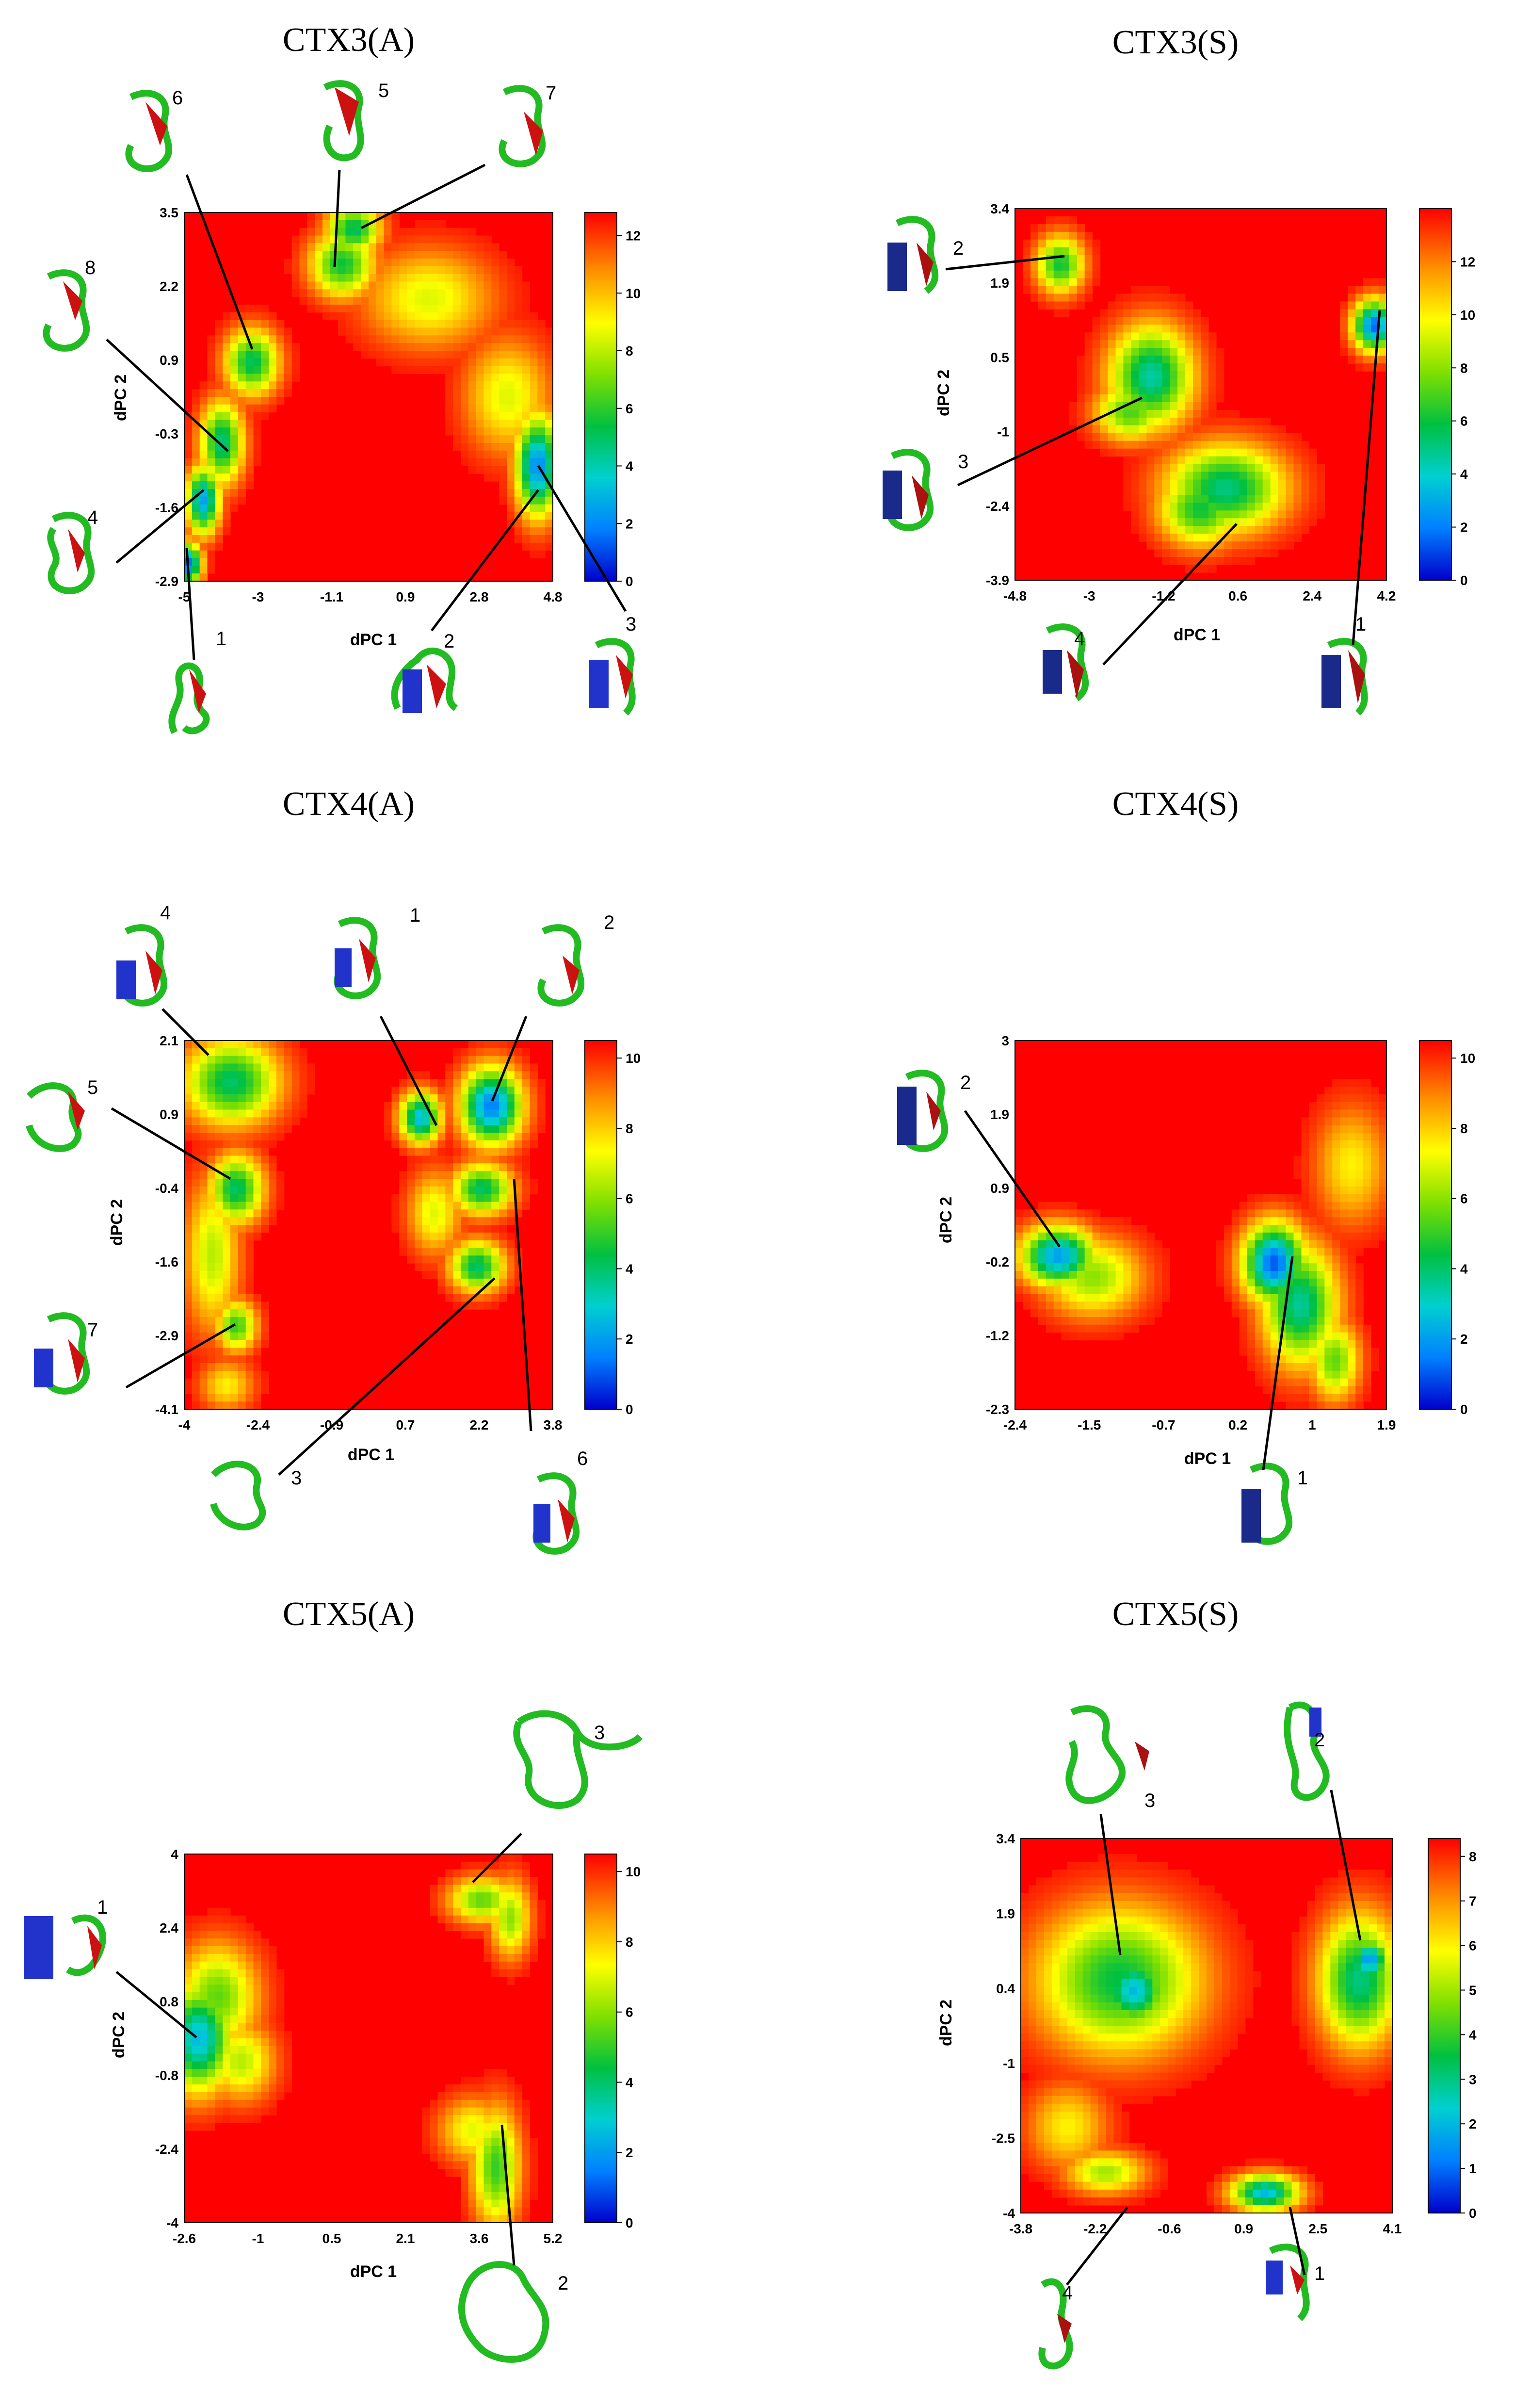 This screenshot has height=2408, width=1514. Describe the element at coordinates (174, 1854) in the screenshot. I see `y-tick-label: 4` at that location.